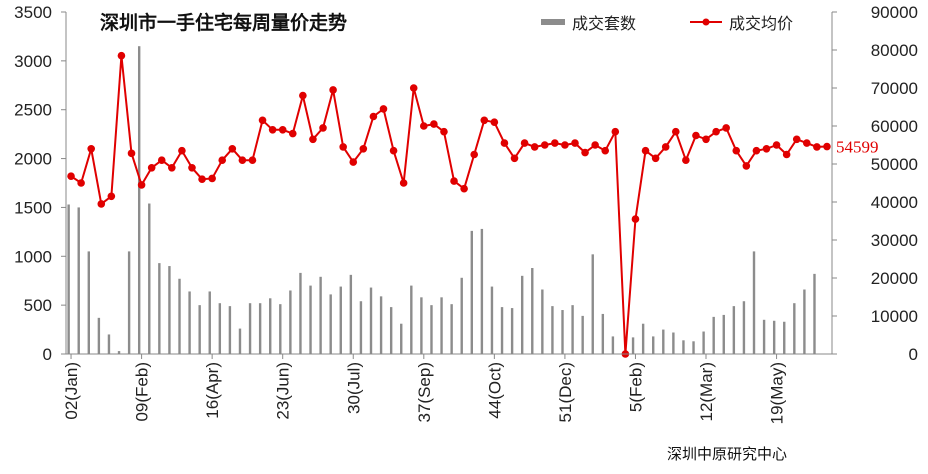 This screenshot has width=928, height=474. Describe the element at coordinates (33, 61) in the screenshot. I see `left-tick-label: 3000` at that location.